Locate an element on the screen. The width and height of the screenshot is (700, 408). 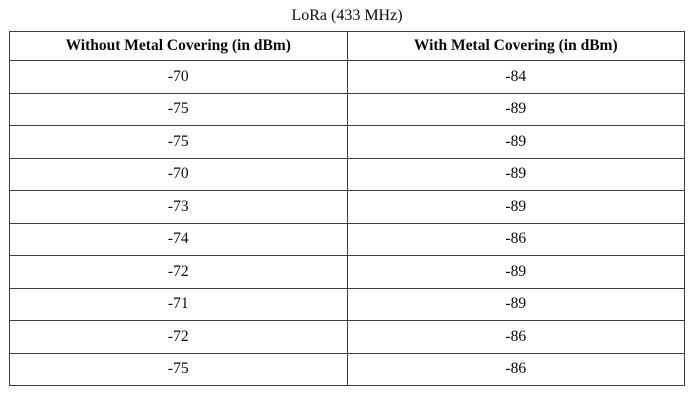
table-row: -70 -84 is located at coordinates (347, 77).